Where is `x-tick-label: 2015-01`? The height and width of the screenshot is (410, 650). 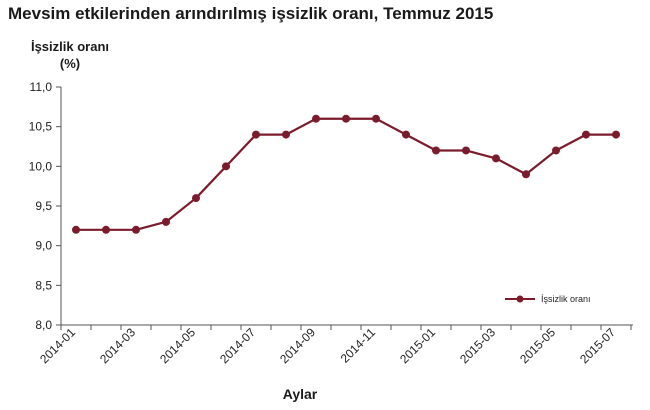 x-tick-label: 2015-01 is located at coordinates (417, 345).